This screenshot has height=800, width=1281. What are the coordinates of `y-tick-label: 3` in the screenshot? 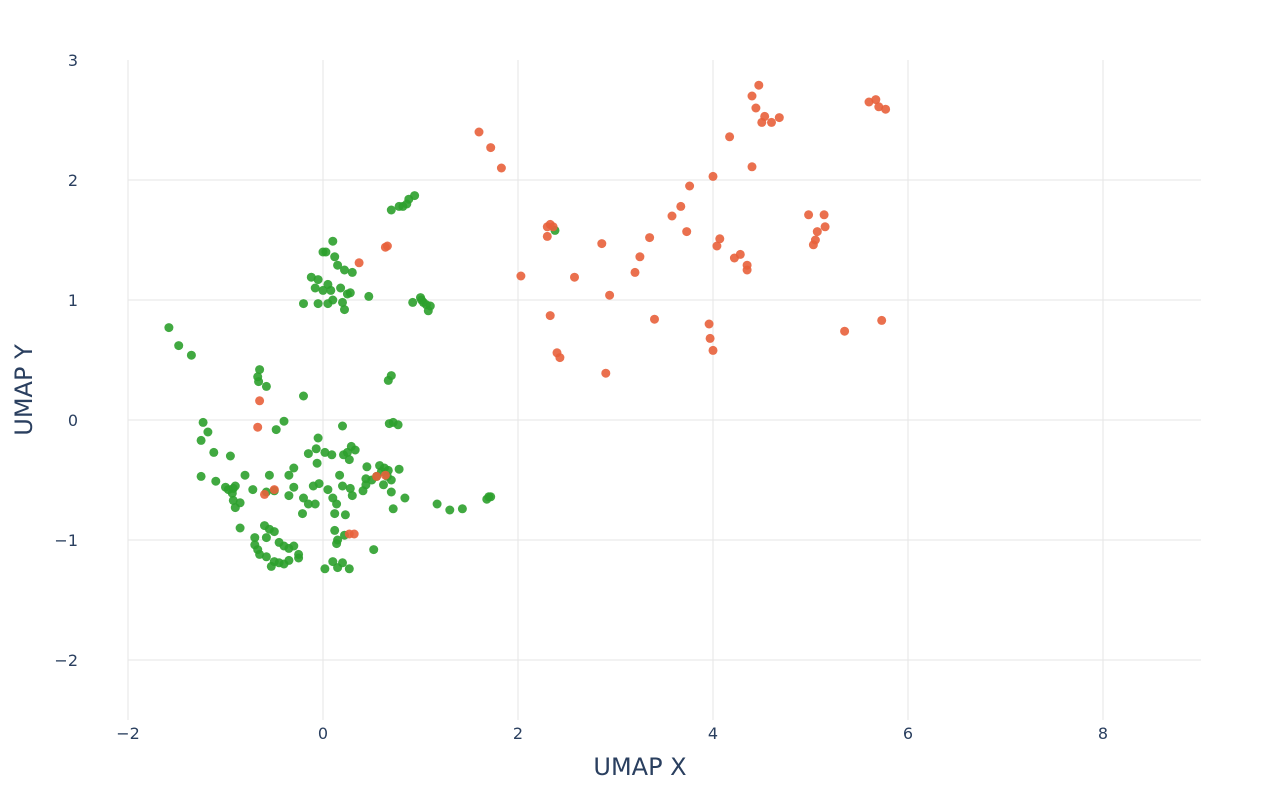 It's located at (73, 60).